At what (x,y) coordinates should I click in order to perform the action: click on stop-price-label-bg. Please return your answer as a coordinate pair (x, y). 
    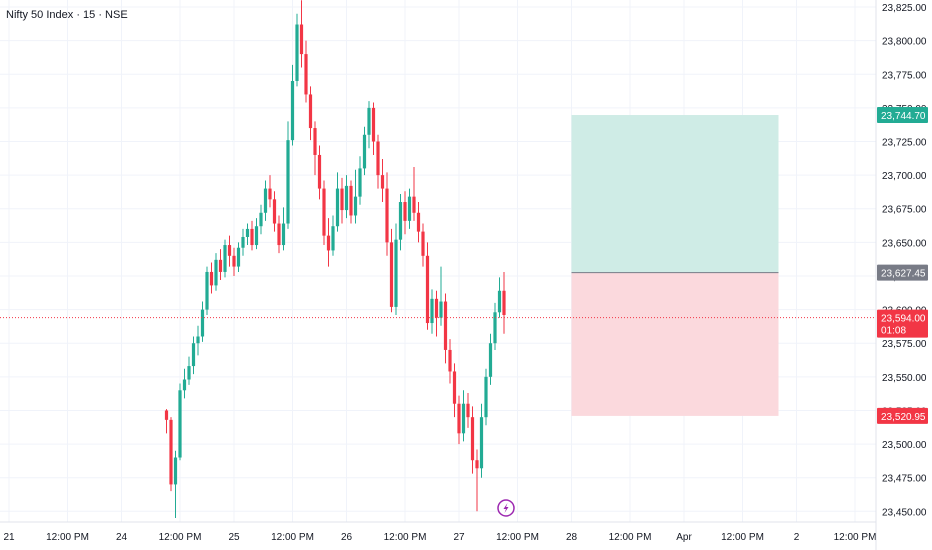
    Looking at the image, I should click on (902, 415).